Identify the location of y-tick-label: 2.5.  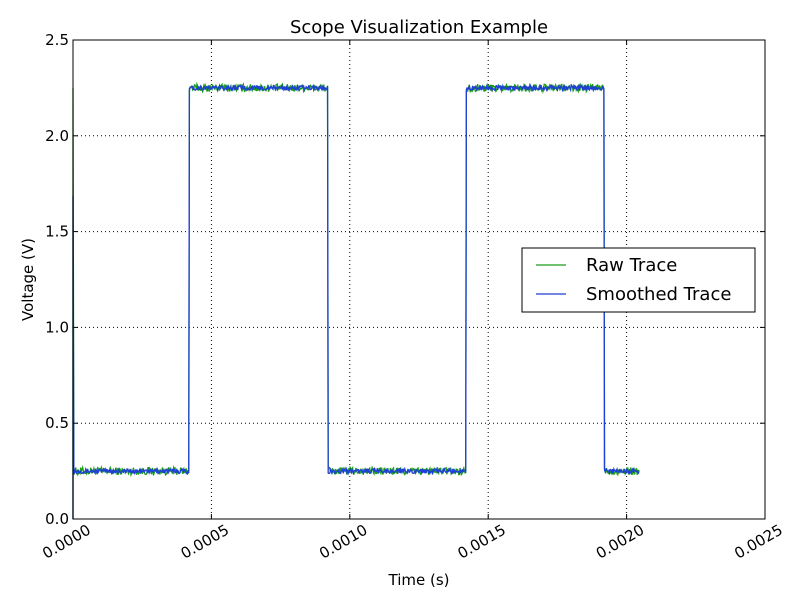
(57, 40).